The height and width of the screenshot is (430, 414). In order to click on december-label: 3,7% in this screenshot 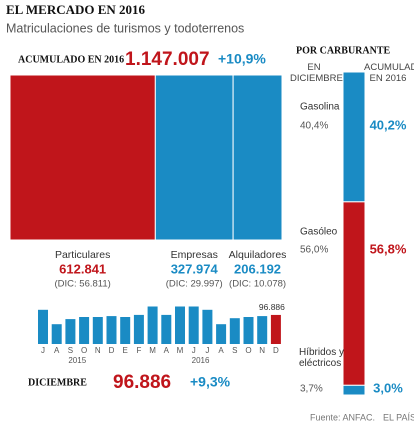, I will do `click(311, 389)`.